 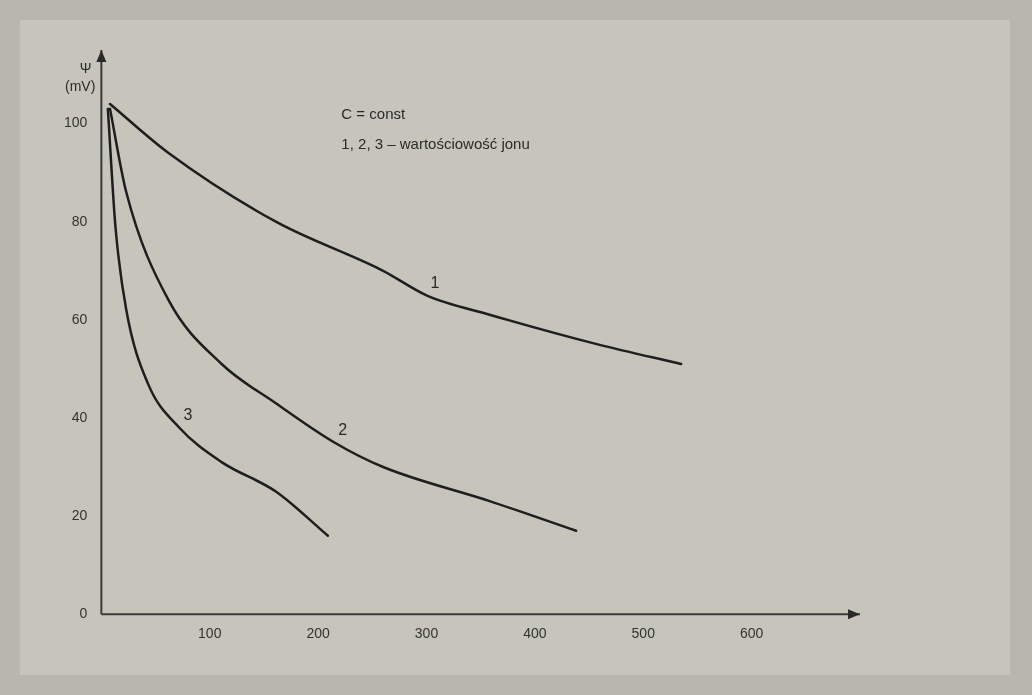 What do you see at coordinates (426, 633) in the screenshot?
I see `x-tick-label: 300` at bounding box center [426, 633].